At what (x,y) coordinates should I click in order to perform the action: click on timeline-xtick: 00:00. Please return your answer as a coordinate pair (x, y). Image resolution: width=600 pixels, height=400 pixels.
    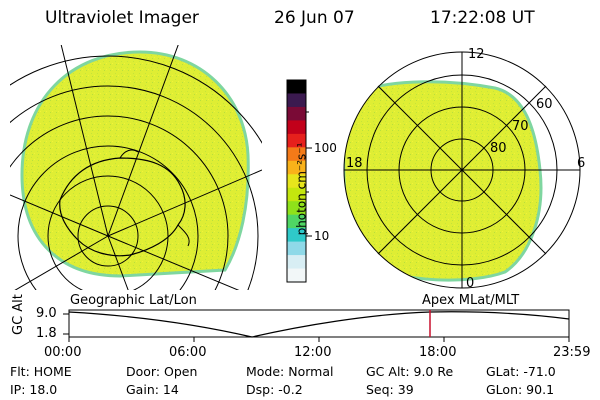
    Looking at the image, I should click on (63, 352).